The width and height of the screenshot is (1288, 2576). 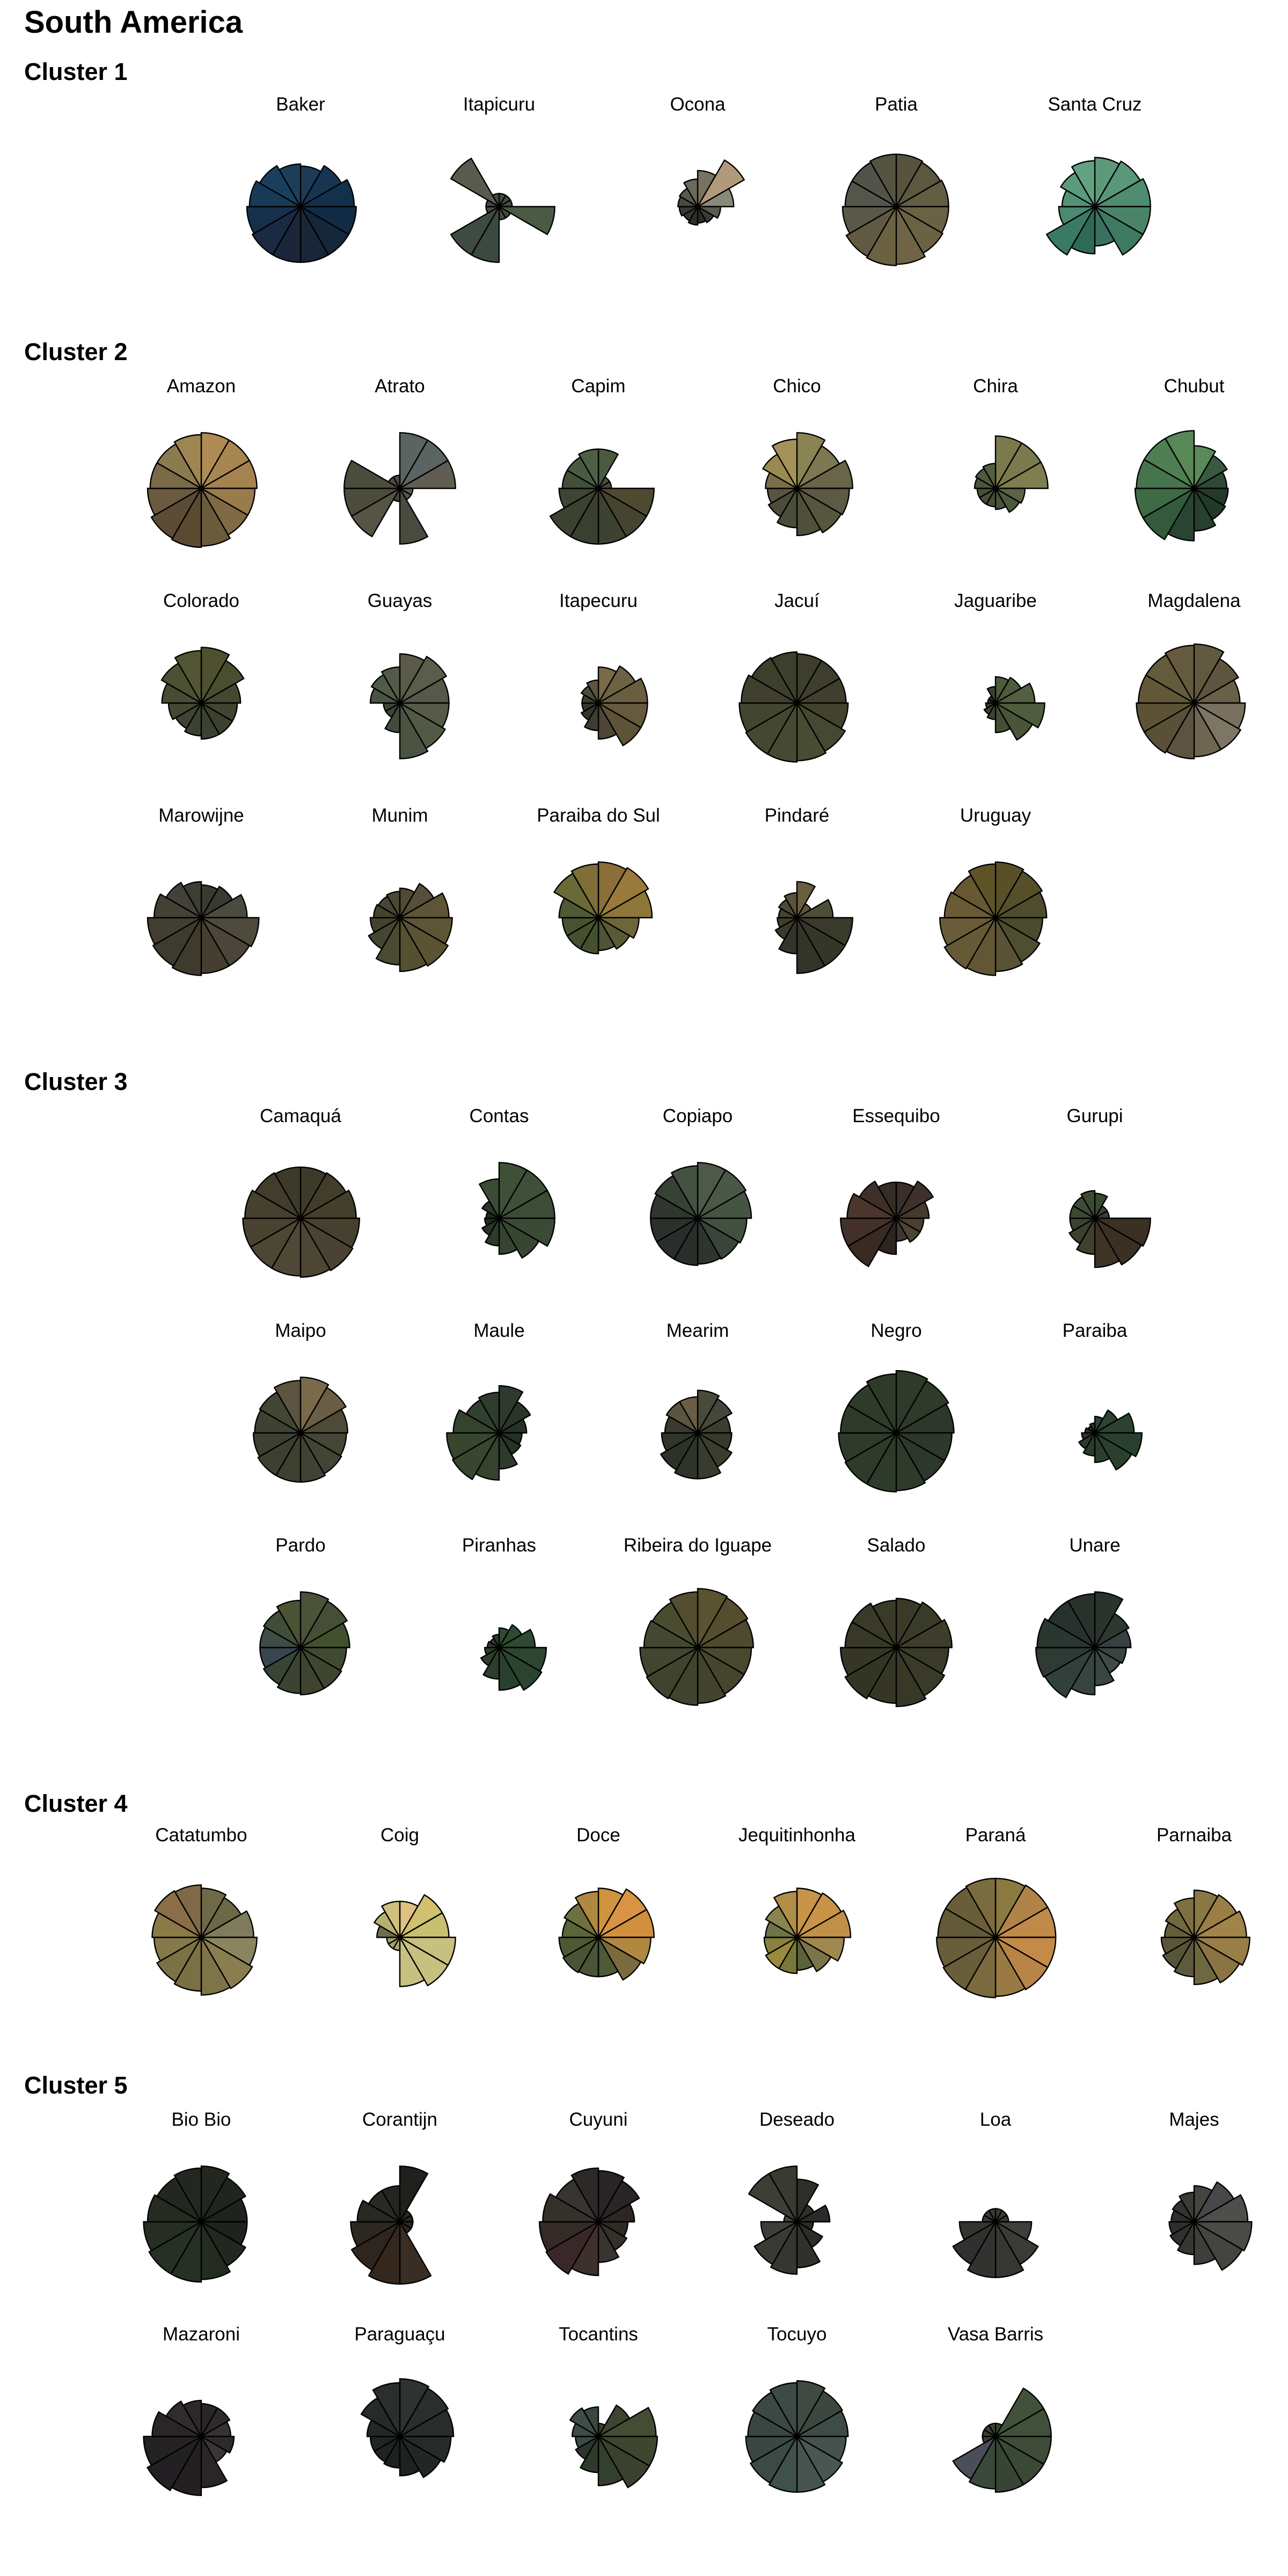 I want to click on rose-chart-panel: Baker, so click(x=300, y=201).